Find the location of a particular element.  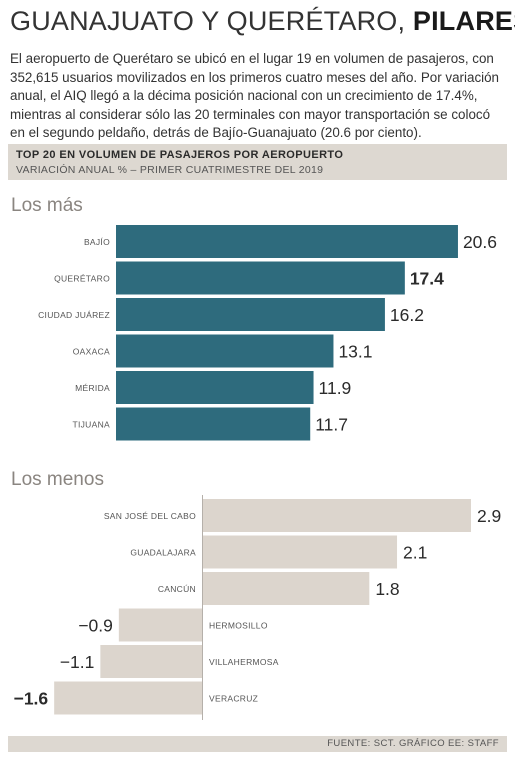

category-label-oaxaca: OAXACA is located at coordinates (91, 352).